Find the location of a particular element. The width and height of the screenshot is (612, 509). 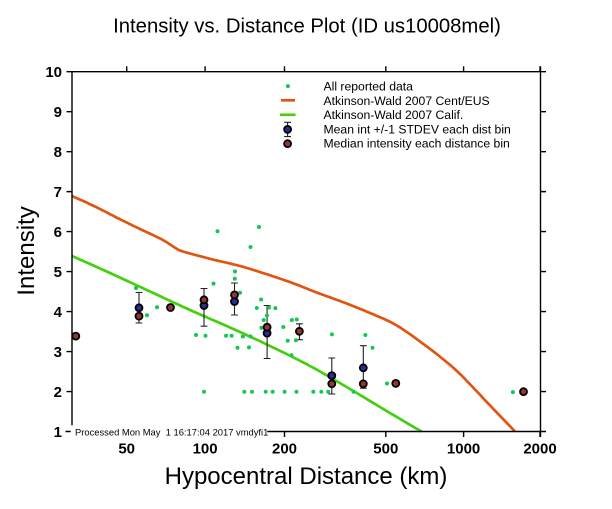

svg-text: 1000 is located at coordinates (463, 448).